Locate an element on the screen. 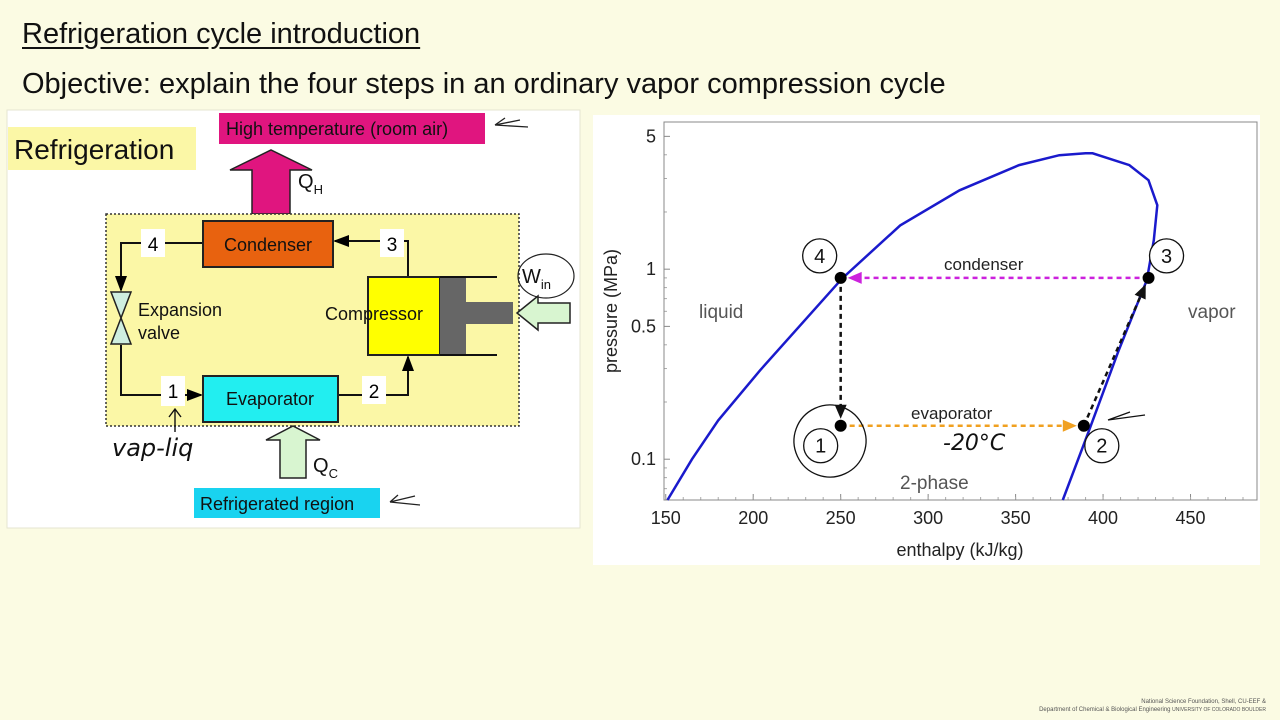 The width and height of the screenshot is (1280, 720). y-tick-label: 1 is located at coordinates (651, 269).